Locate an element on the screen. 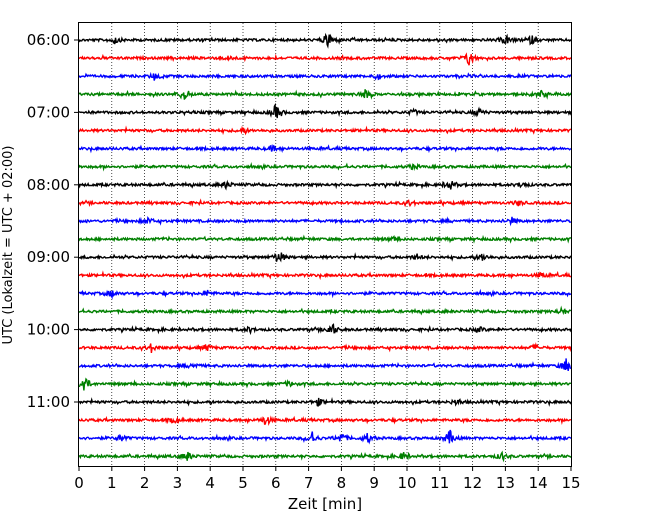 The height and width of the screenshot is (520, 650). x-tick-label-12: 12 is located at coordinates (472, 483).